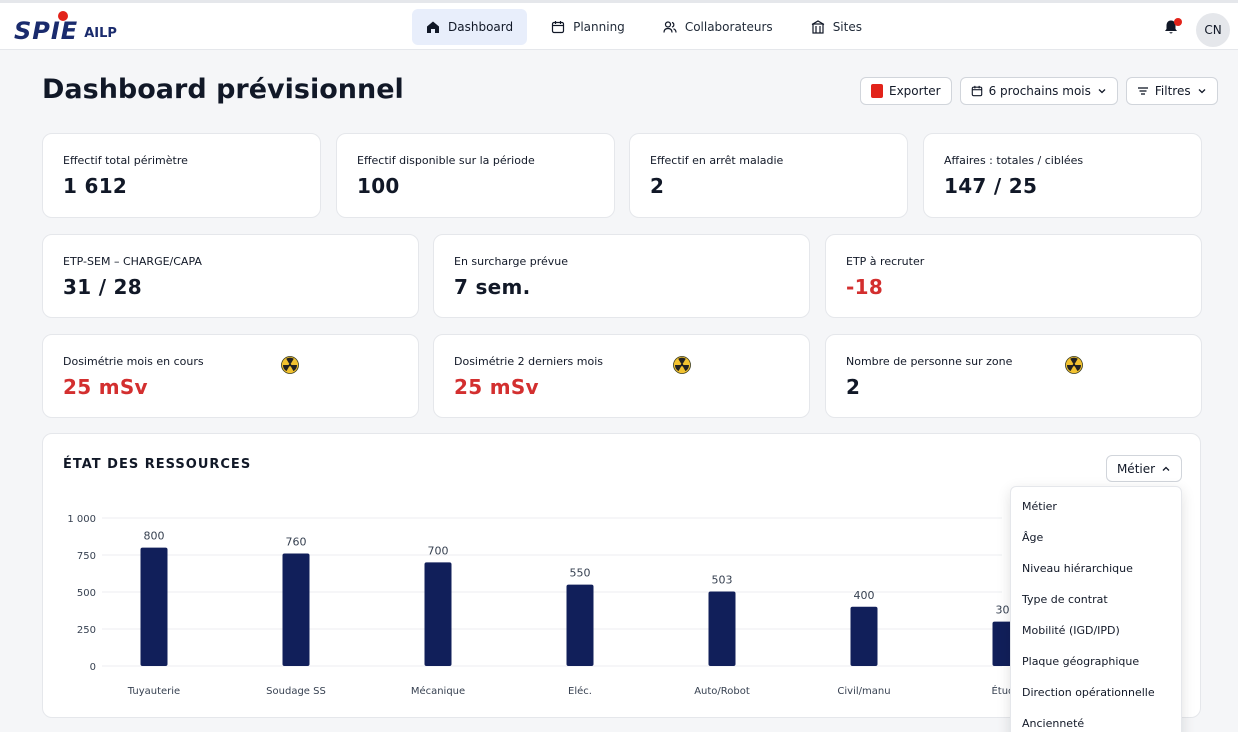  What do you see at coordinates (63, 16) in the screenshot?
I see `logo-dot` at bounding box center [63, 16].